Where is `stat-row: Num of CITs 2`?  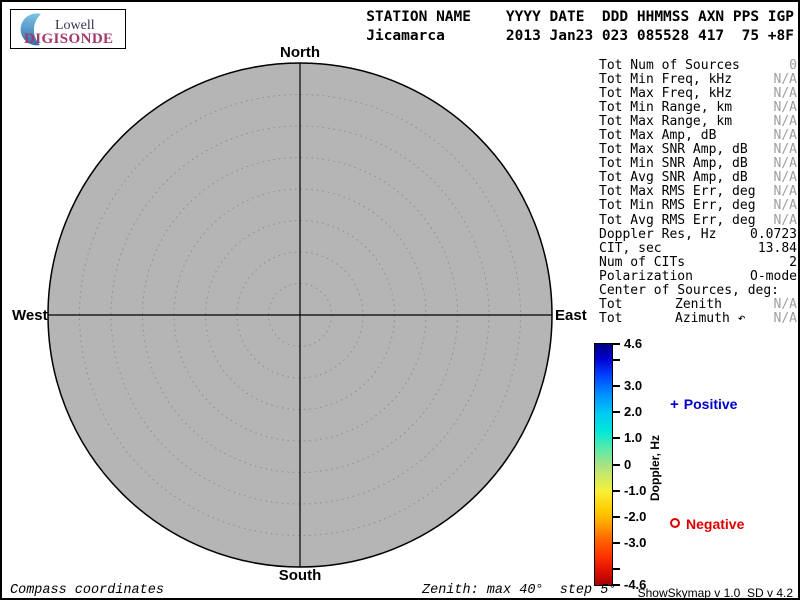 stat-row: Num of CITs 2 is located at coordinates (698, 262).